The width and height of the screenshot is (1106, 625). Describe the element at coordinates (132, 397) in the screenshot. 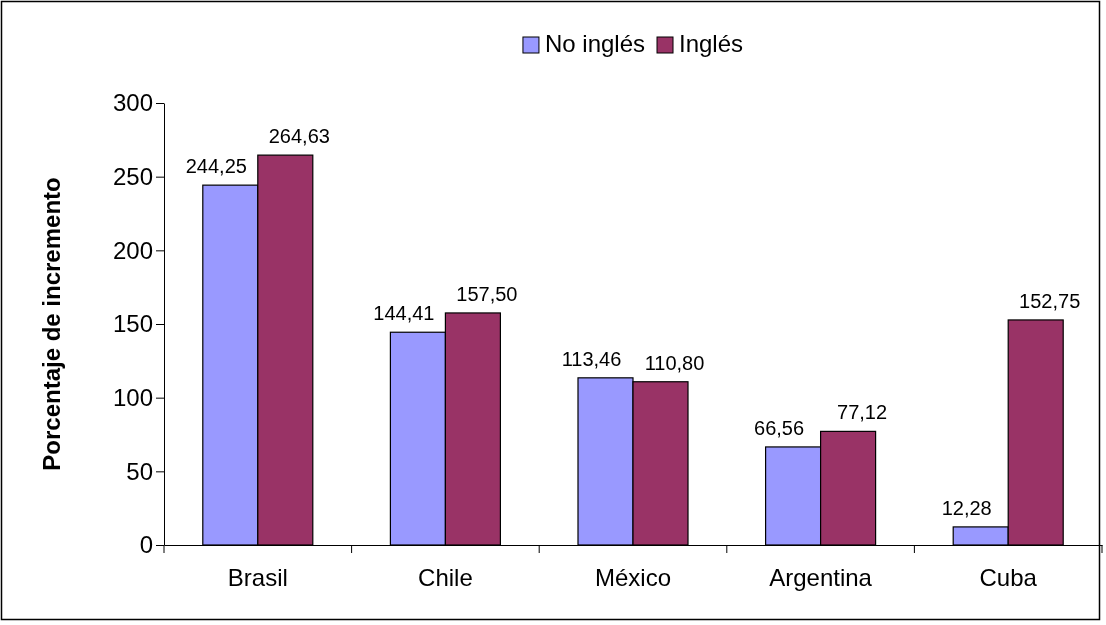

I see `y-tick-label: 100` at that location.